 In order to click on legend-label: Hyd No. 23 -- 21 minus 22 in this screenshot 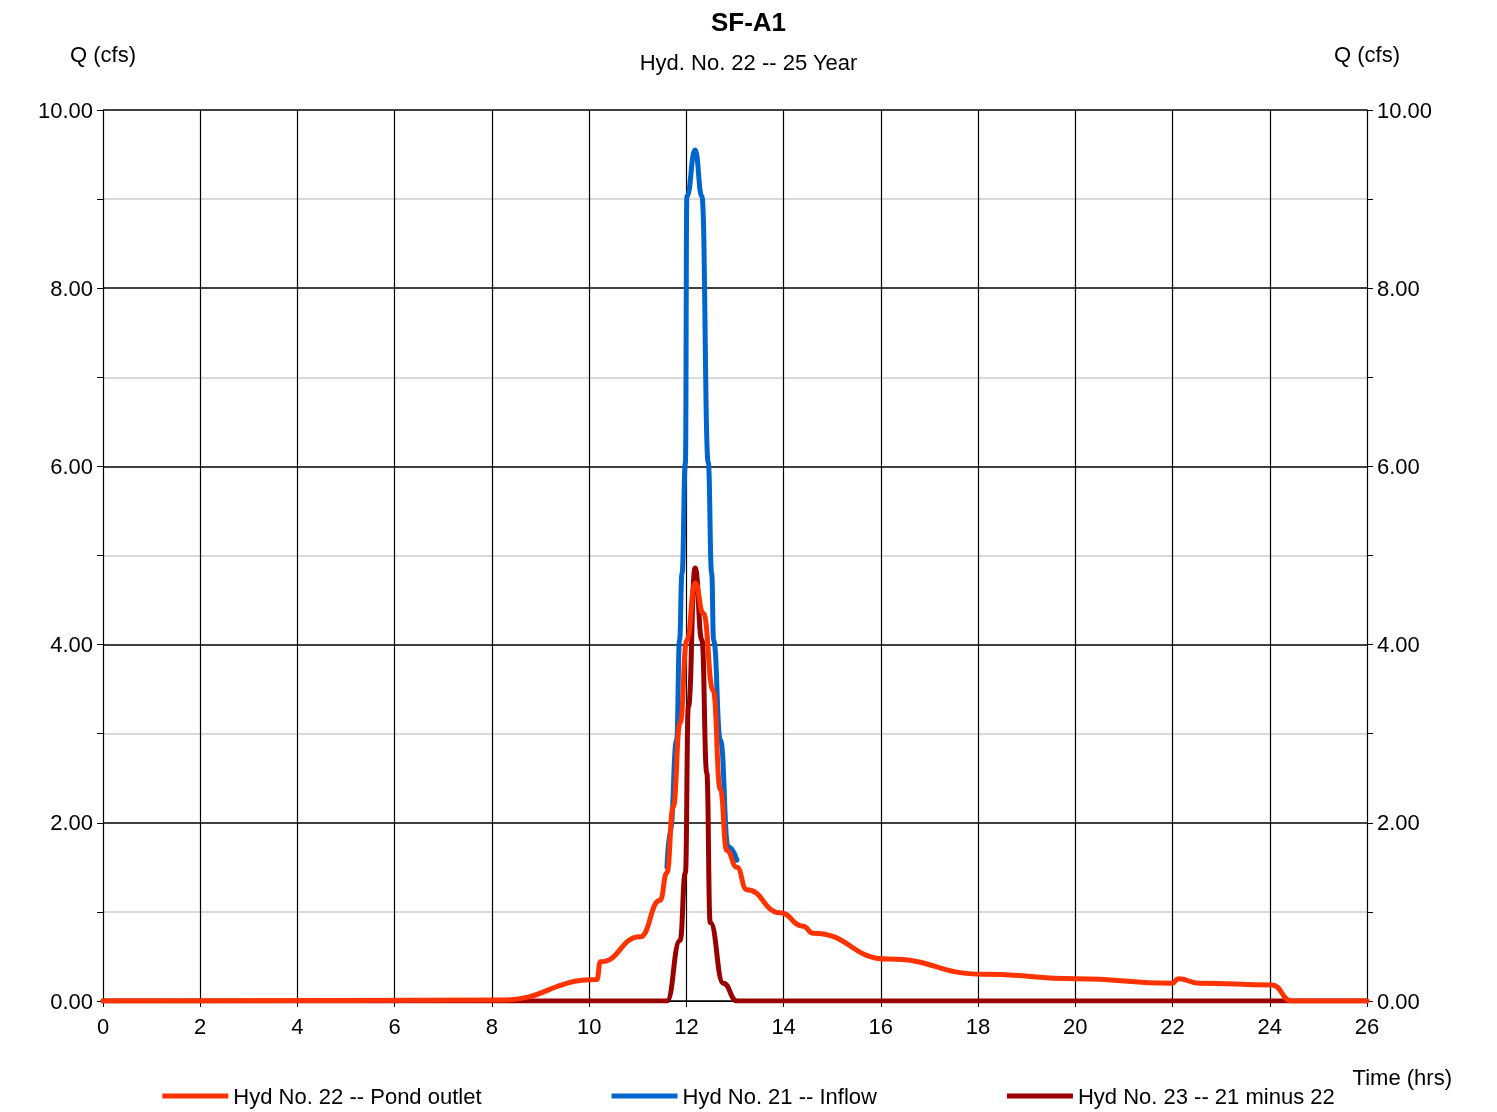, I will do `click(1206, 1096)`.